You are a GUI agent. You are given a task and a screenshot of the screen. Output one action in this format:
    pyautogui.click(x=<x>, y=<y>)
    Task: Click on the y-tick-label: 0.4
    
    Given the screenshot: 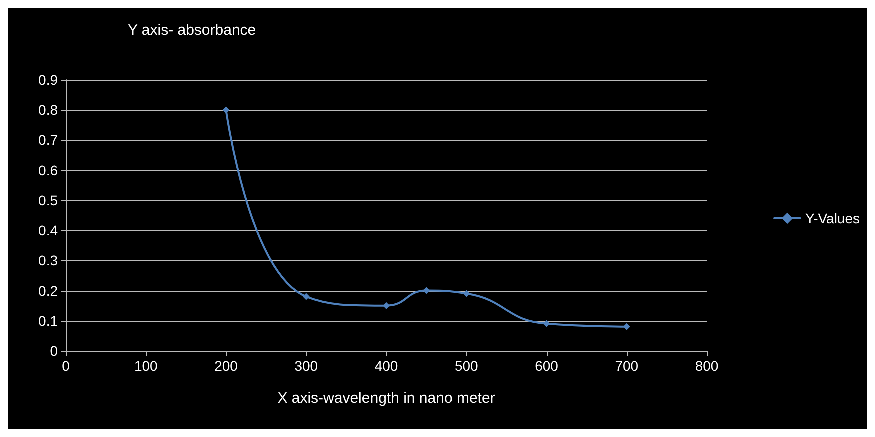 What is the action you would take?
    pyautogui.click(x=48, y=230)
    